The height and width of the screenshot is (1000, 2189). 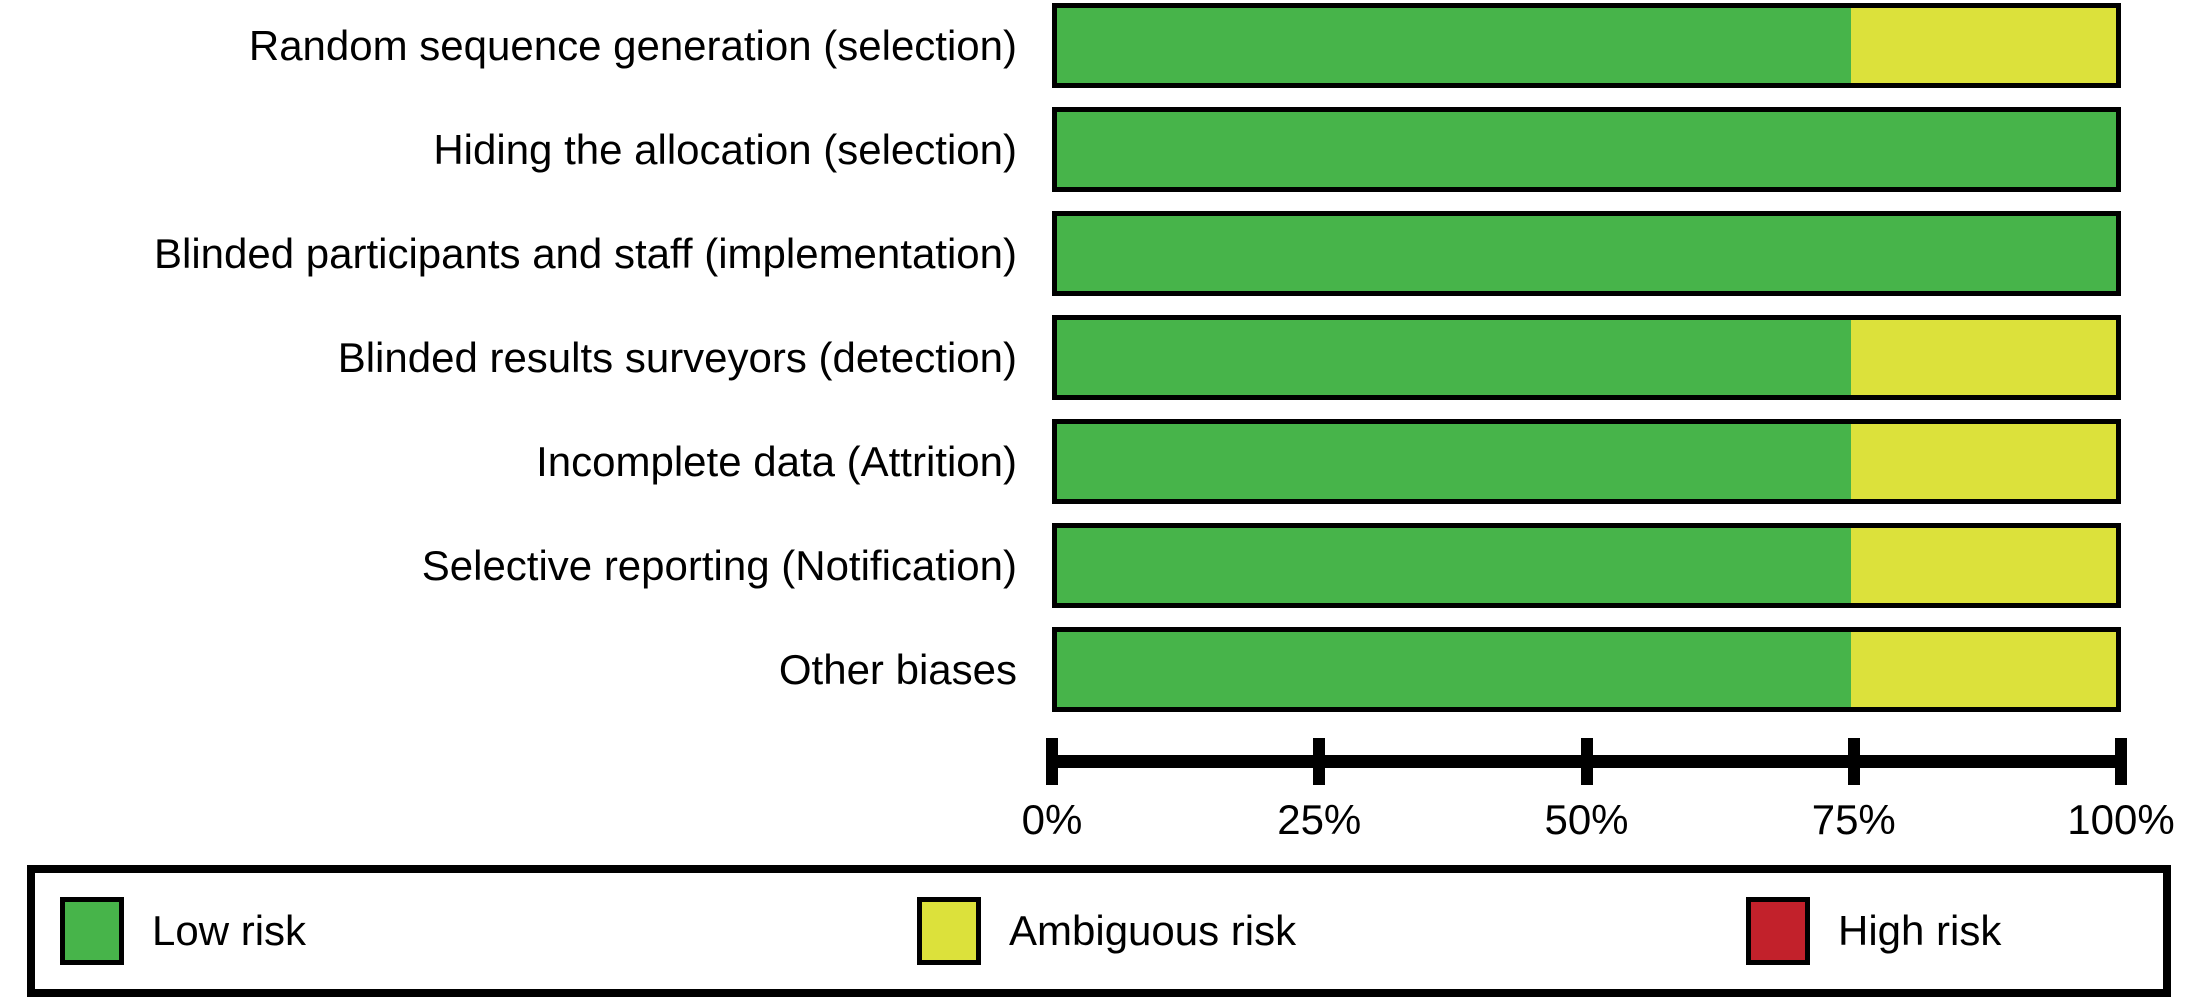 I want to click on legend-item-ambiguous-risk: Ambiguous risk, so click(x=1106, y=931).